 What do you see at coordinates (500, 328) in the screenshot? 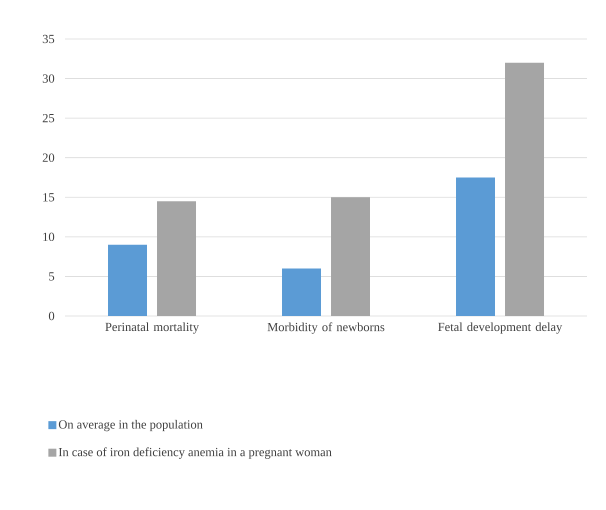
I see `x-tick-label: Fetal development delay` at bounding box center [500, 328].